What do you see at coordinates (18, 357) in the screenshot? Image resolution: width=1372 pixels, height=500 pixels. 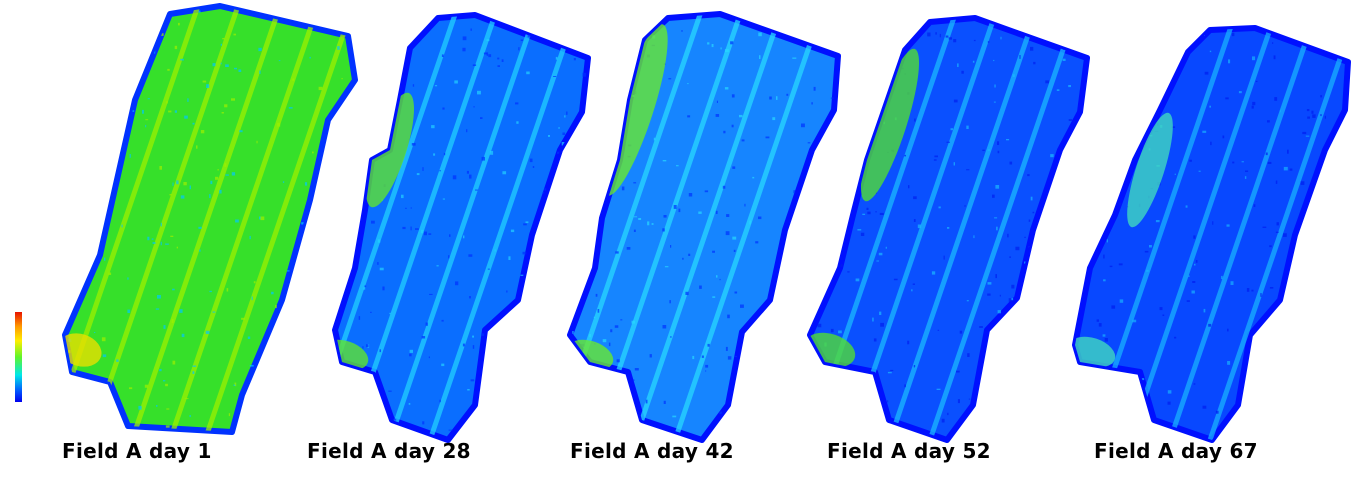 I see `color-scale-bar` at bounding box center [18, 357].